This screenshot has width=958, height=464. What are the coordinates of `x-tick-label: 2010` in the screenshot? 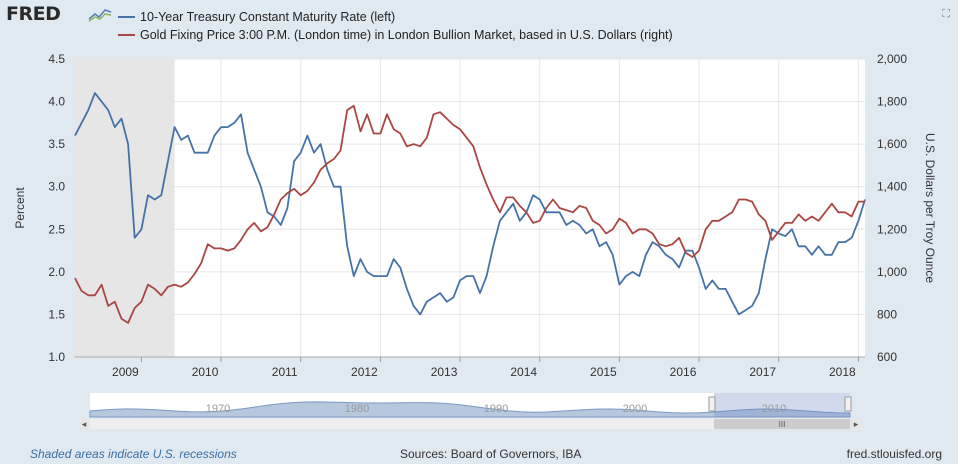 It's located at (205, 372).